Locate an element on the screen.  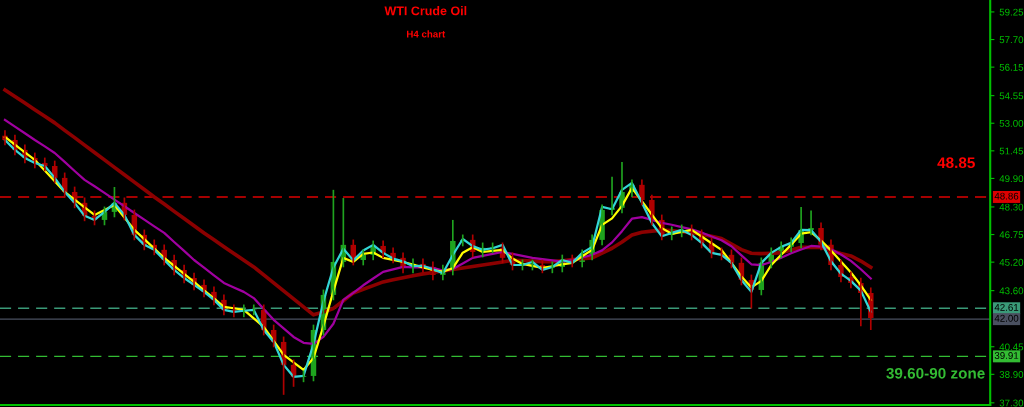
ref-line-label: 48.86 is located at coordinates (1006, 196).